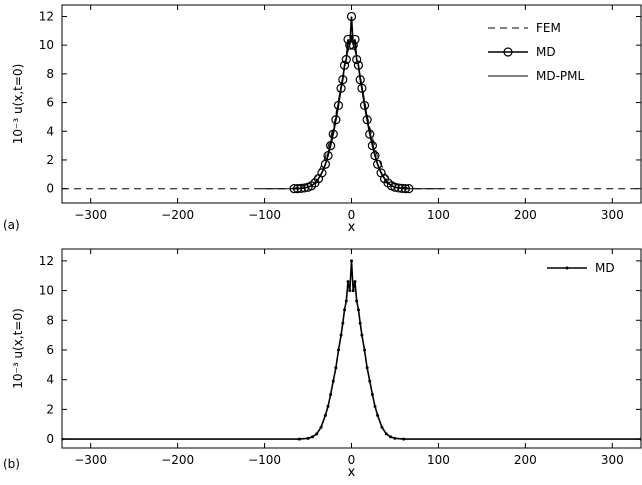  What do you see at coordinates (548, 28) in the screenshot?
I see `legend-label-fem: FEM` at bounding box center [548, 28].